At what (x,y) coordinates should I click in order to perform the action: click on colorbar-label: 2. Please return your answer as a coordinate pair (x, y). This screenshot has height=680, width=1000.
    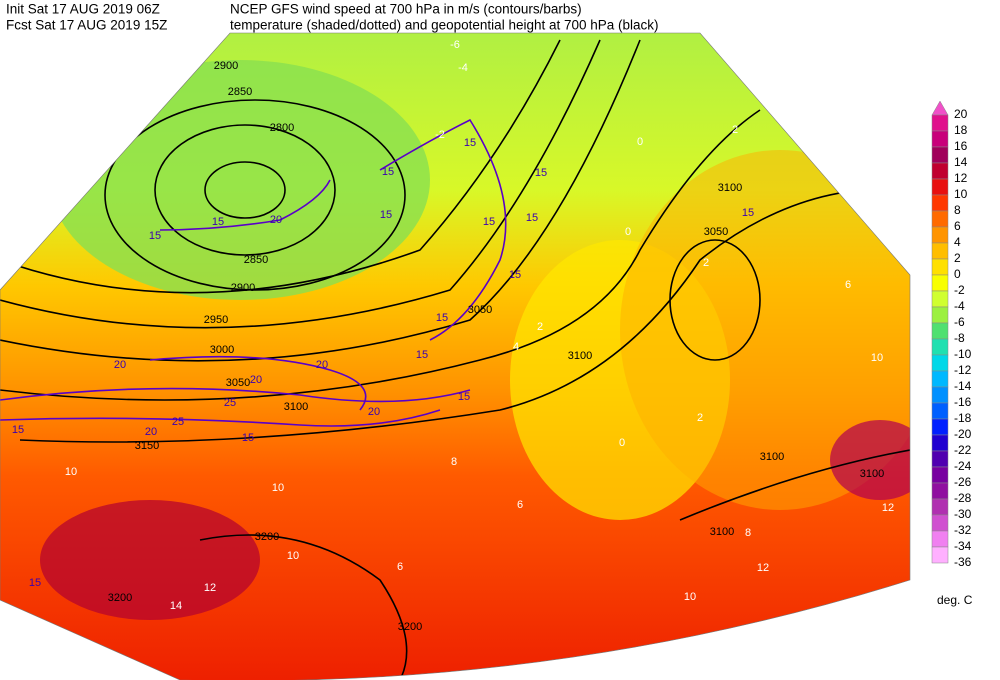
    Looking at the image, I should click on (957, 258).